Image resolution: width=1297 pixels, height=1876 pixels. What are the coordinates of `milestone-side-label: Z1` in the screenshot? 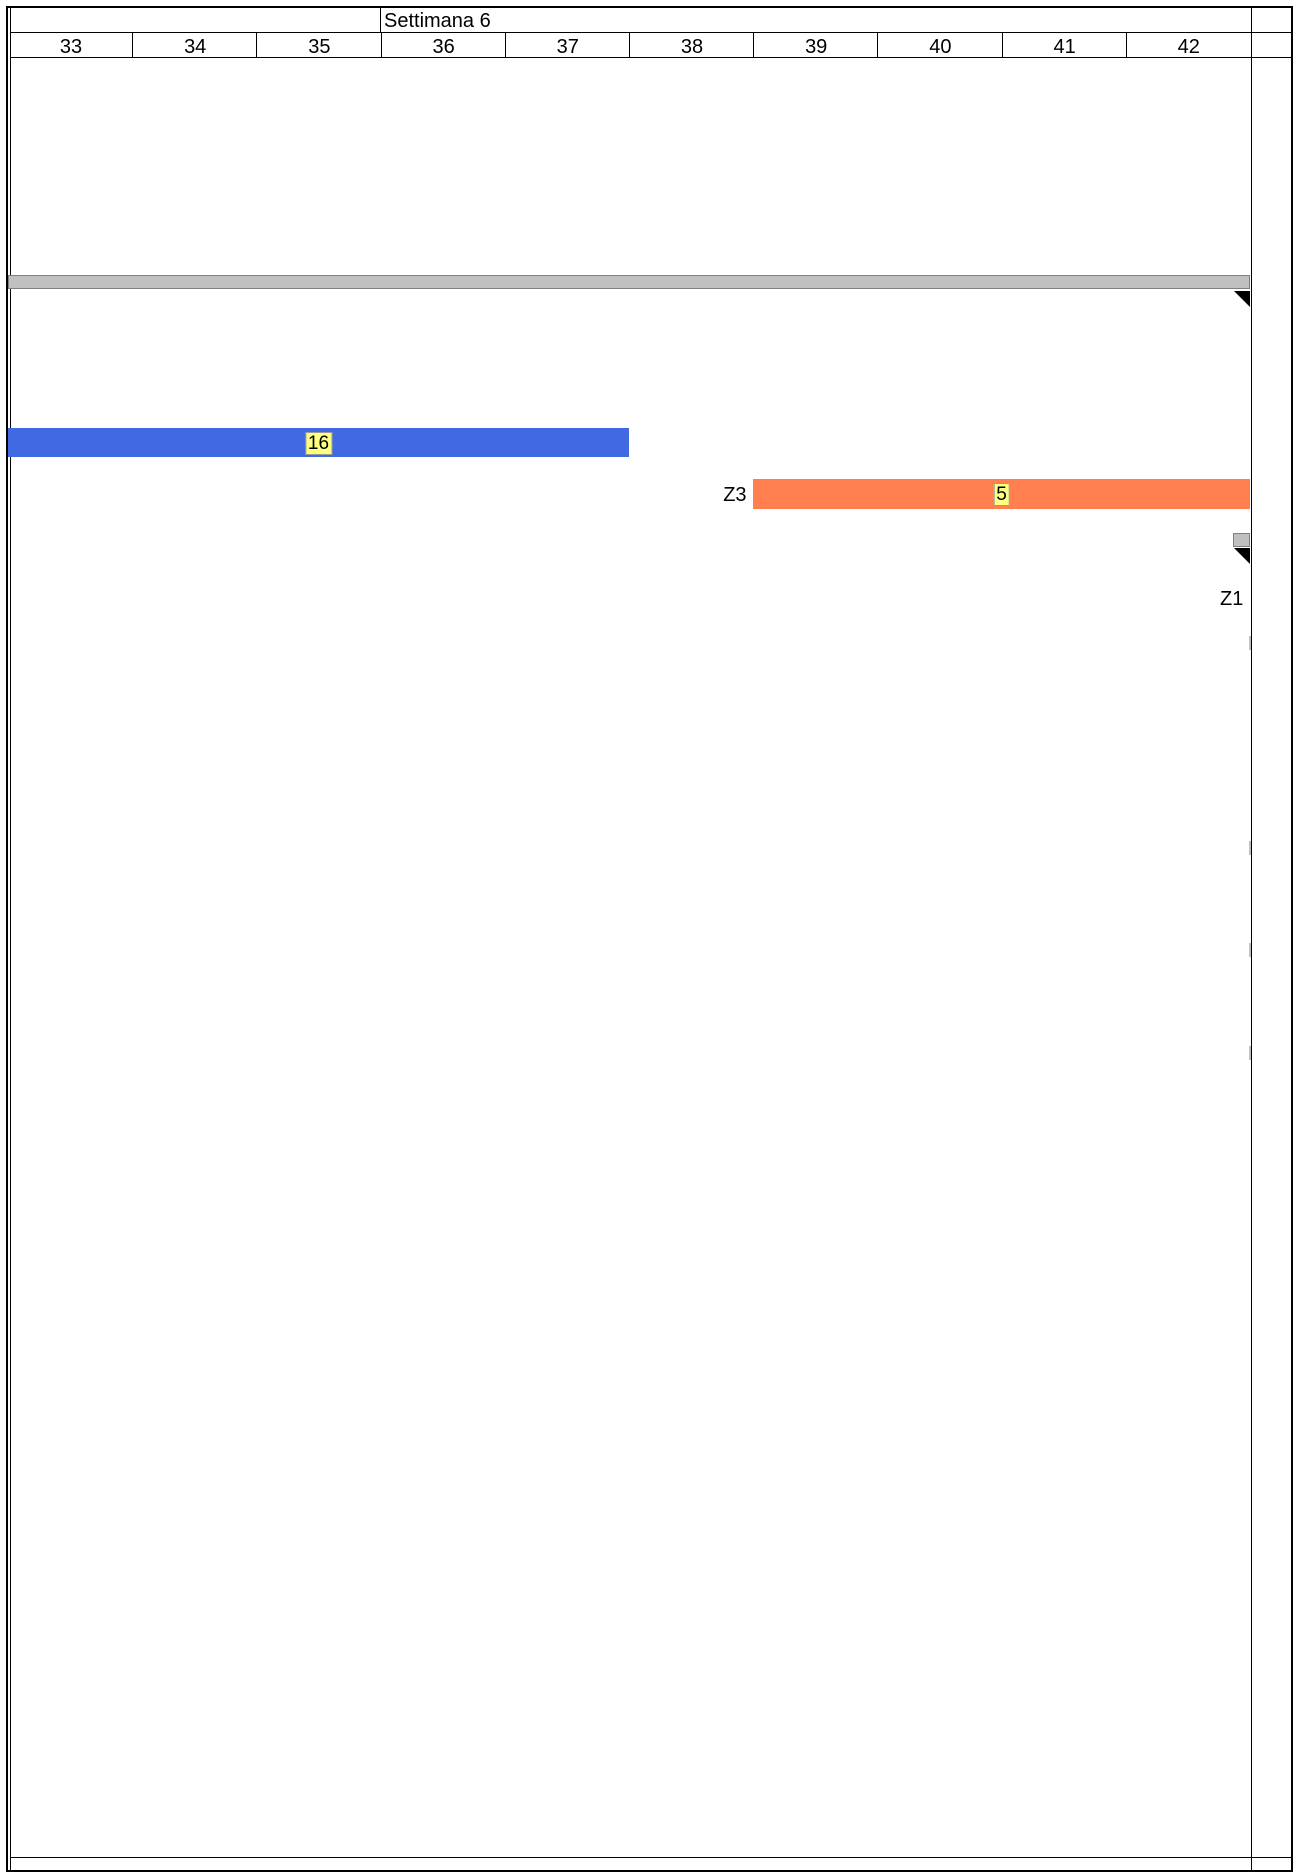 It's located at (1232, 599).